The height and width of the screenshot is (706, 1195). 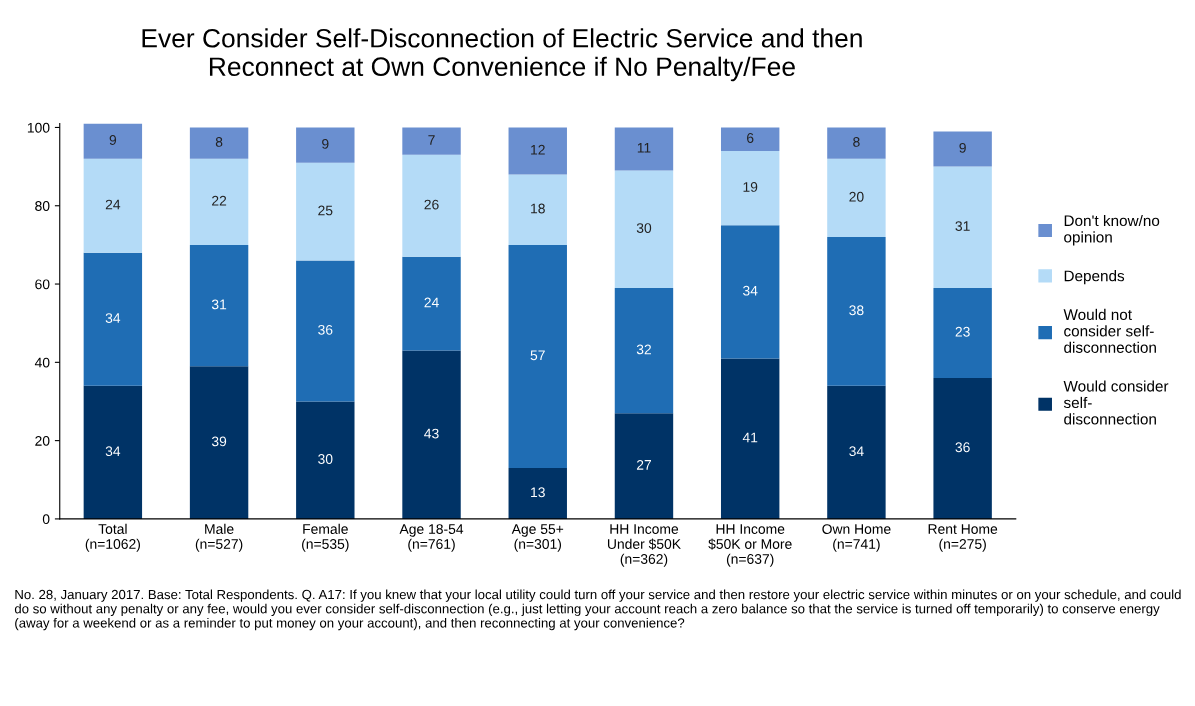 I want to click on data-label: 27, so click(x=643, y=464).